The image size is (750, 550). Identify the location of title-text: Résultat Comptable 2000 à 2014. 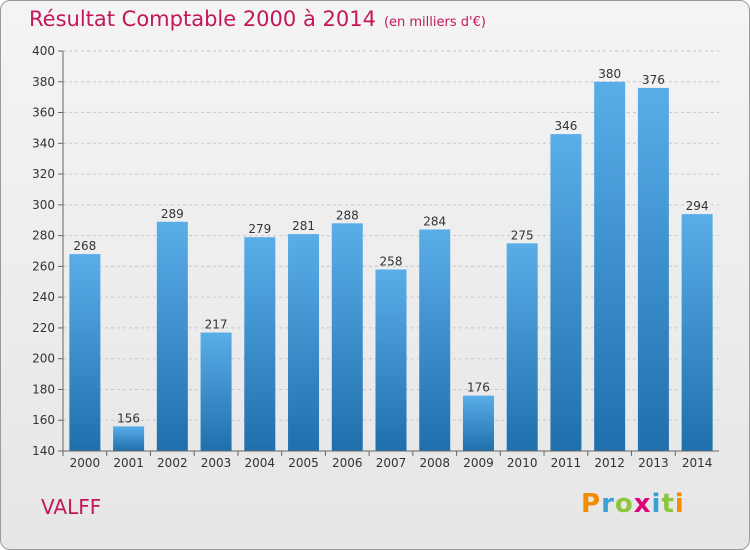
(202, 19).